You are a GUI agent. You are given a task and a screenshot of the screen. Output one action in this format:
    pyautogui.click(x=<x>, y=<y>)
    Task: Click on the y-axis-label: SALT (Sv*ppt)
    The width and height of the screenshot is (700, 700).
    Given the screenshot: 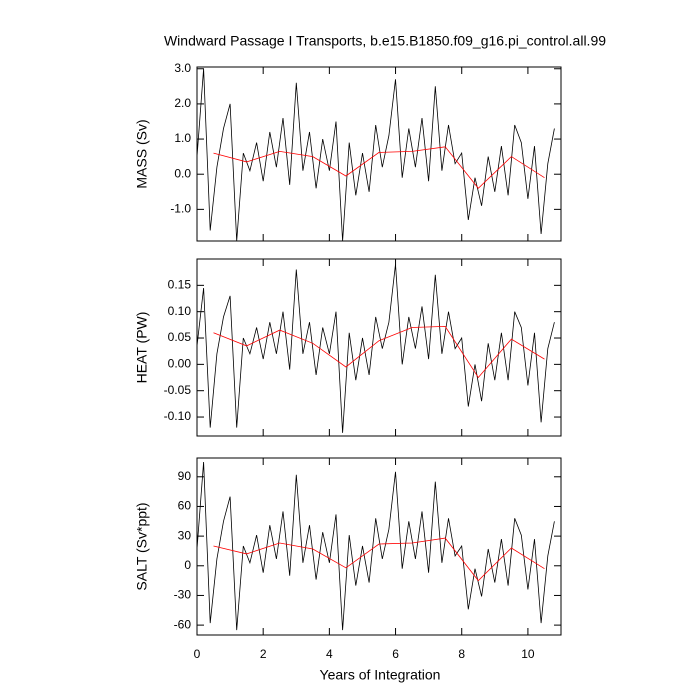 What is the action you would take?
    pyautogui.click(x=142, y=546)
    